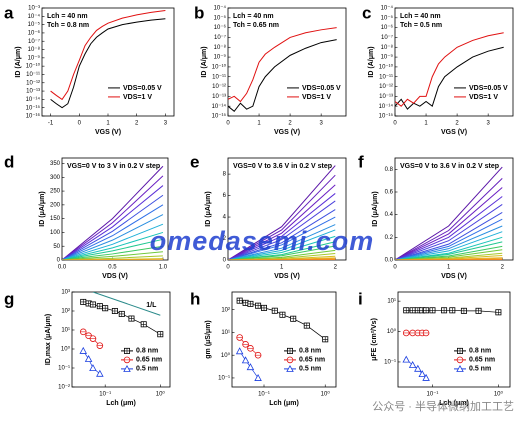 The width and height of the screenshot is (523, 425). What do you see at coordinates (454, 403) in the screenshot?
I see `x-axis-label: Lch (μm)` at bounding box center [454, 403].